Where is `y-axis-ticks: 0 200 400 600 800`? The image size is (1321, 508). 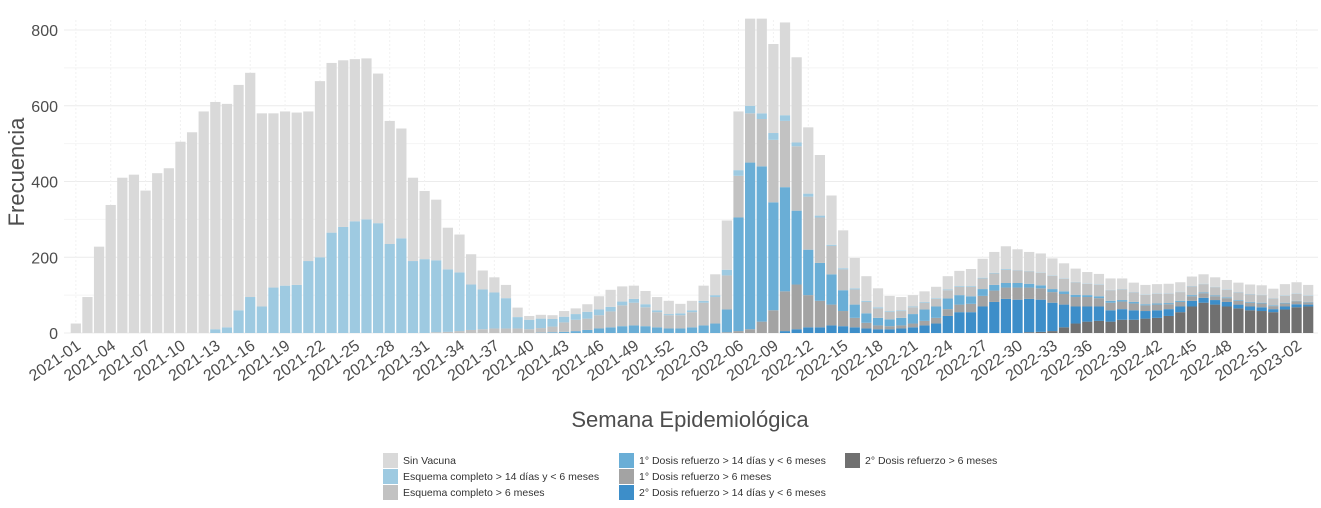
y-axis-ticks: 0 200 400 600 800 is located at coordinates (44, 183).